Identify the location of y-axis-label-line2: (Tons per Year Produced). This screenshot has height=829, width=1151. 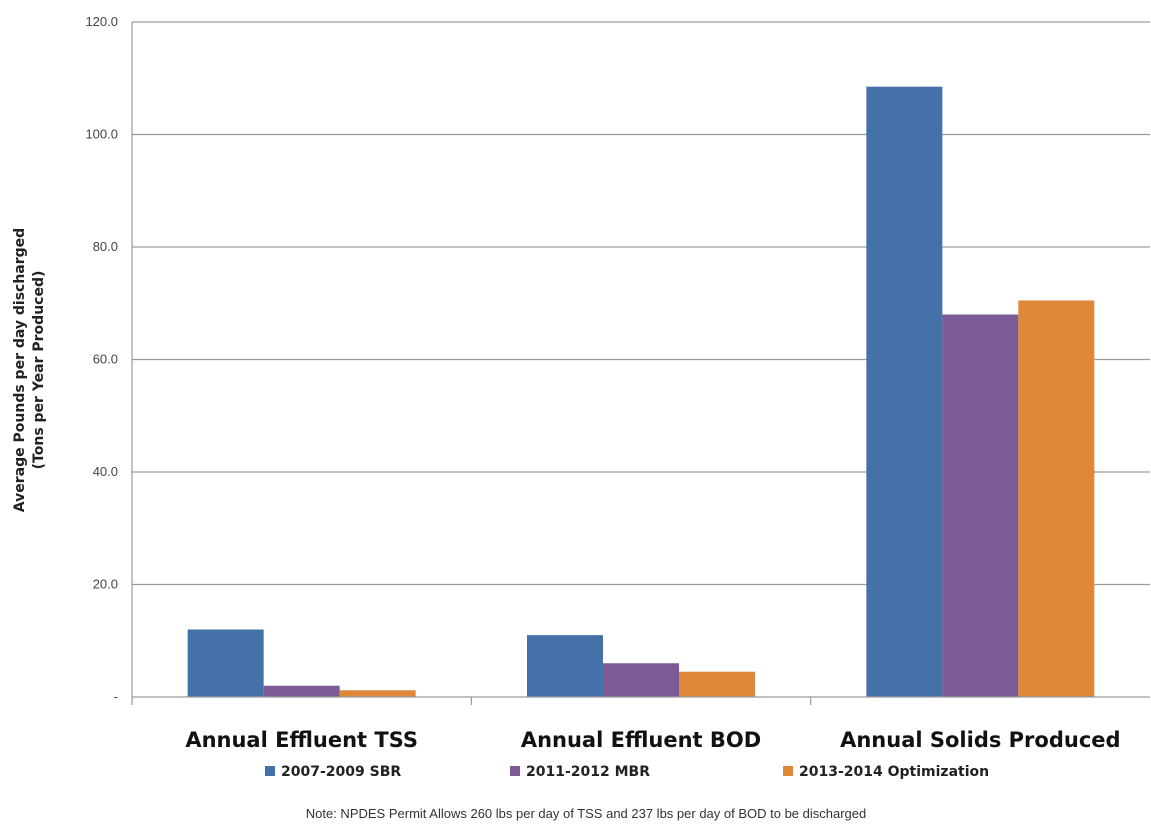
(39, 370).